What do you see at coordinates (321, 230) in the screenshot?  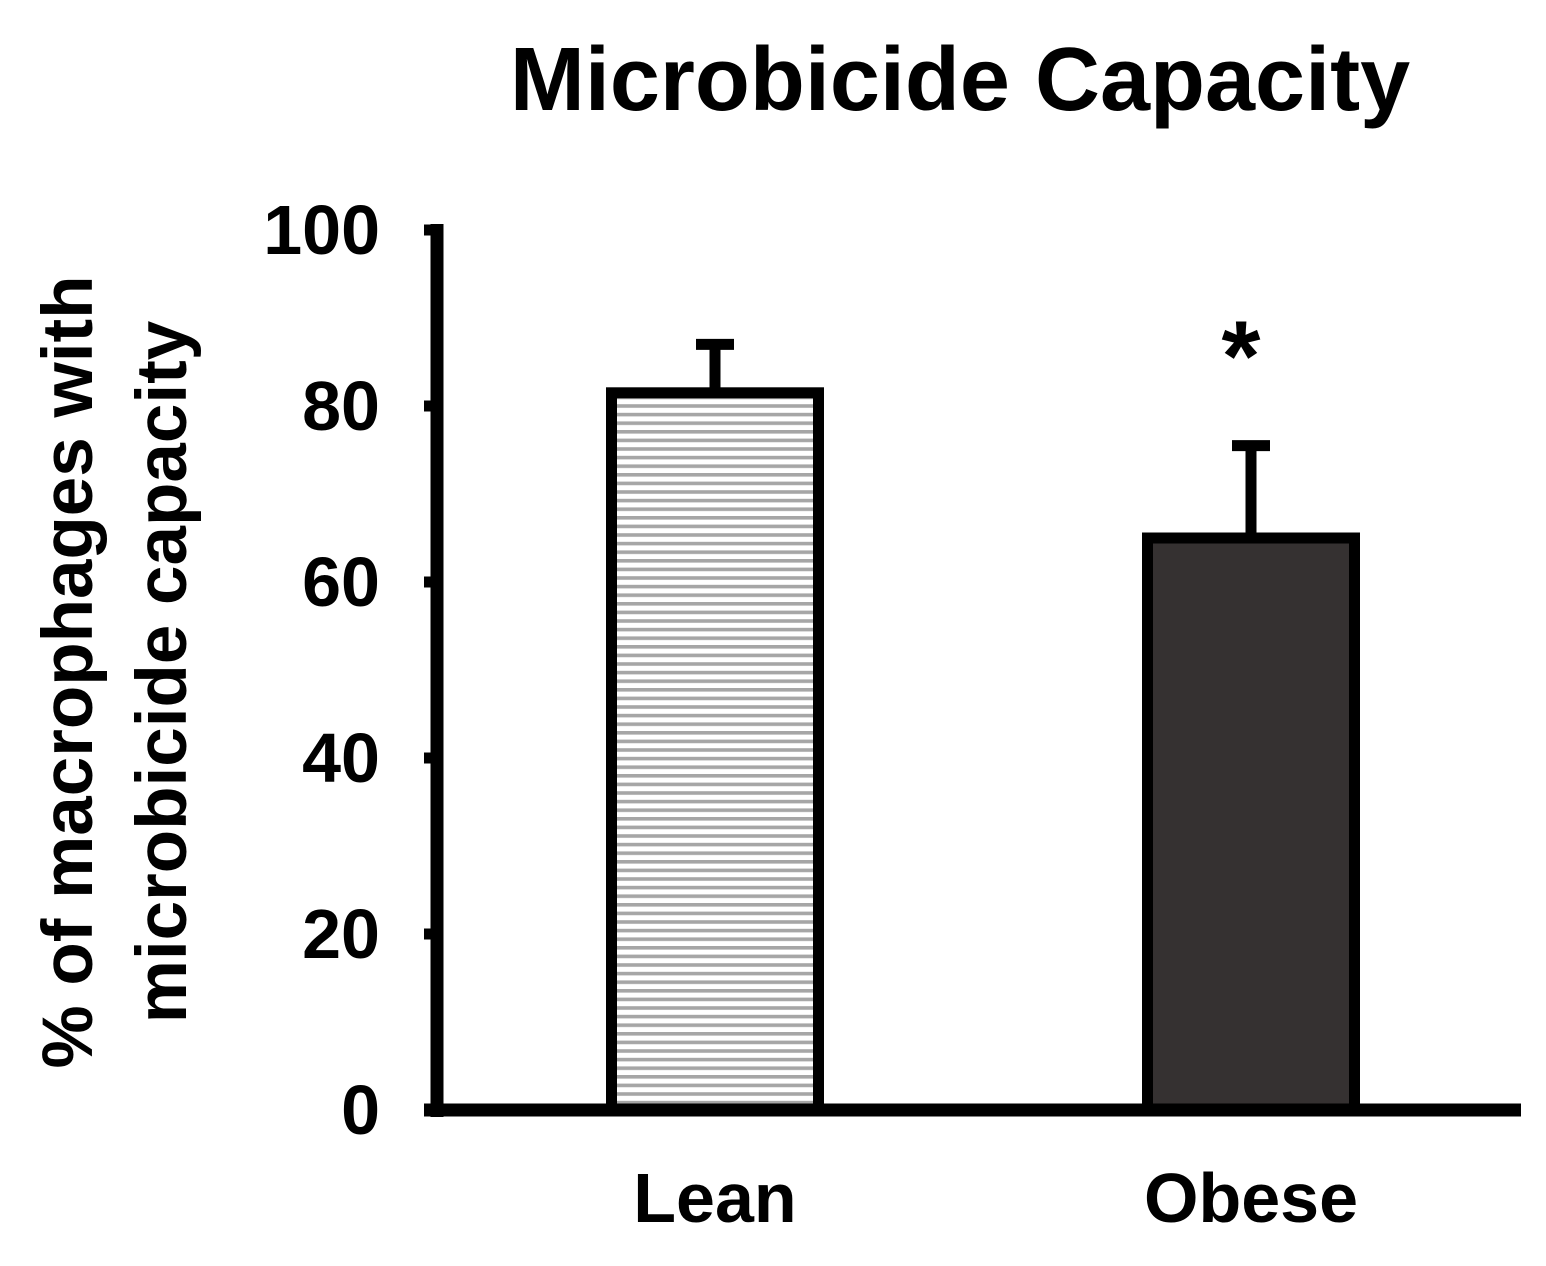 I see `y-tick-label: 100` at bounding box center [321, 230].